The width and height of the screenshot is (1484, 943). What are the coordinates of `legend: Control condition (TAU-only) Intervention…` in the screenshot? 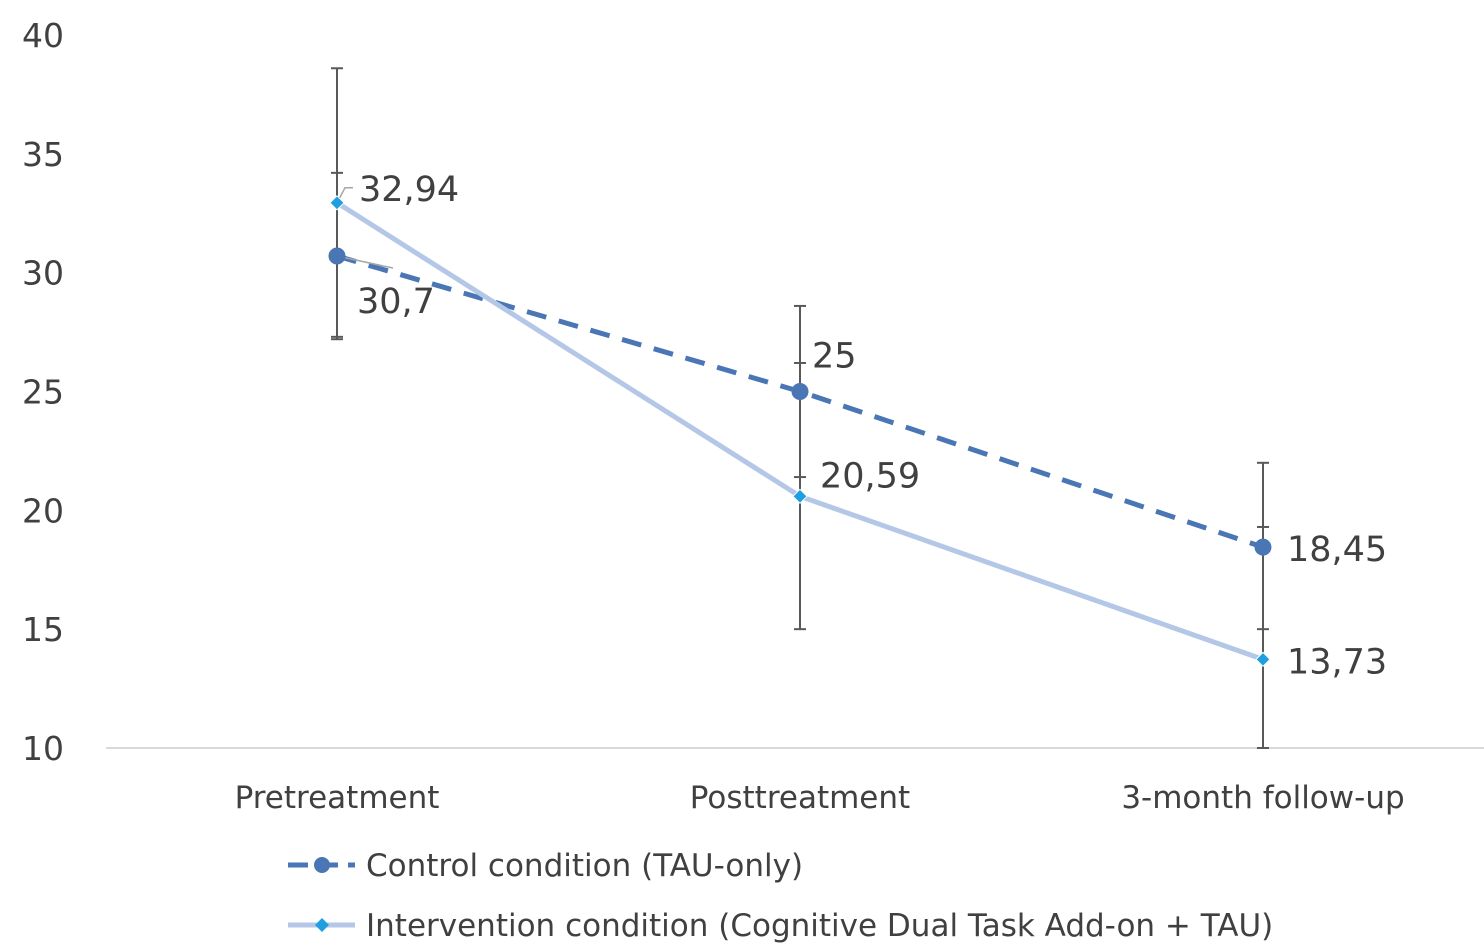 It's located at (780, 895).